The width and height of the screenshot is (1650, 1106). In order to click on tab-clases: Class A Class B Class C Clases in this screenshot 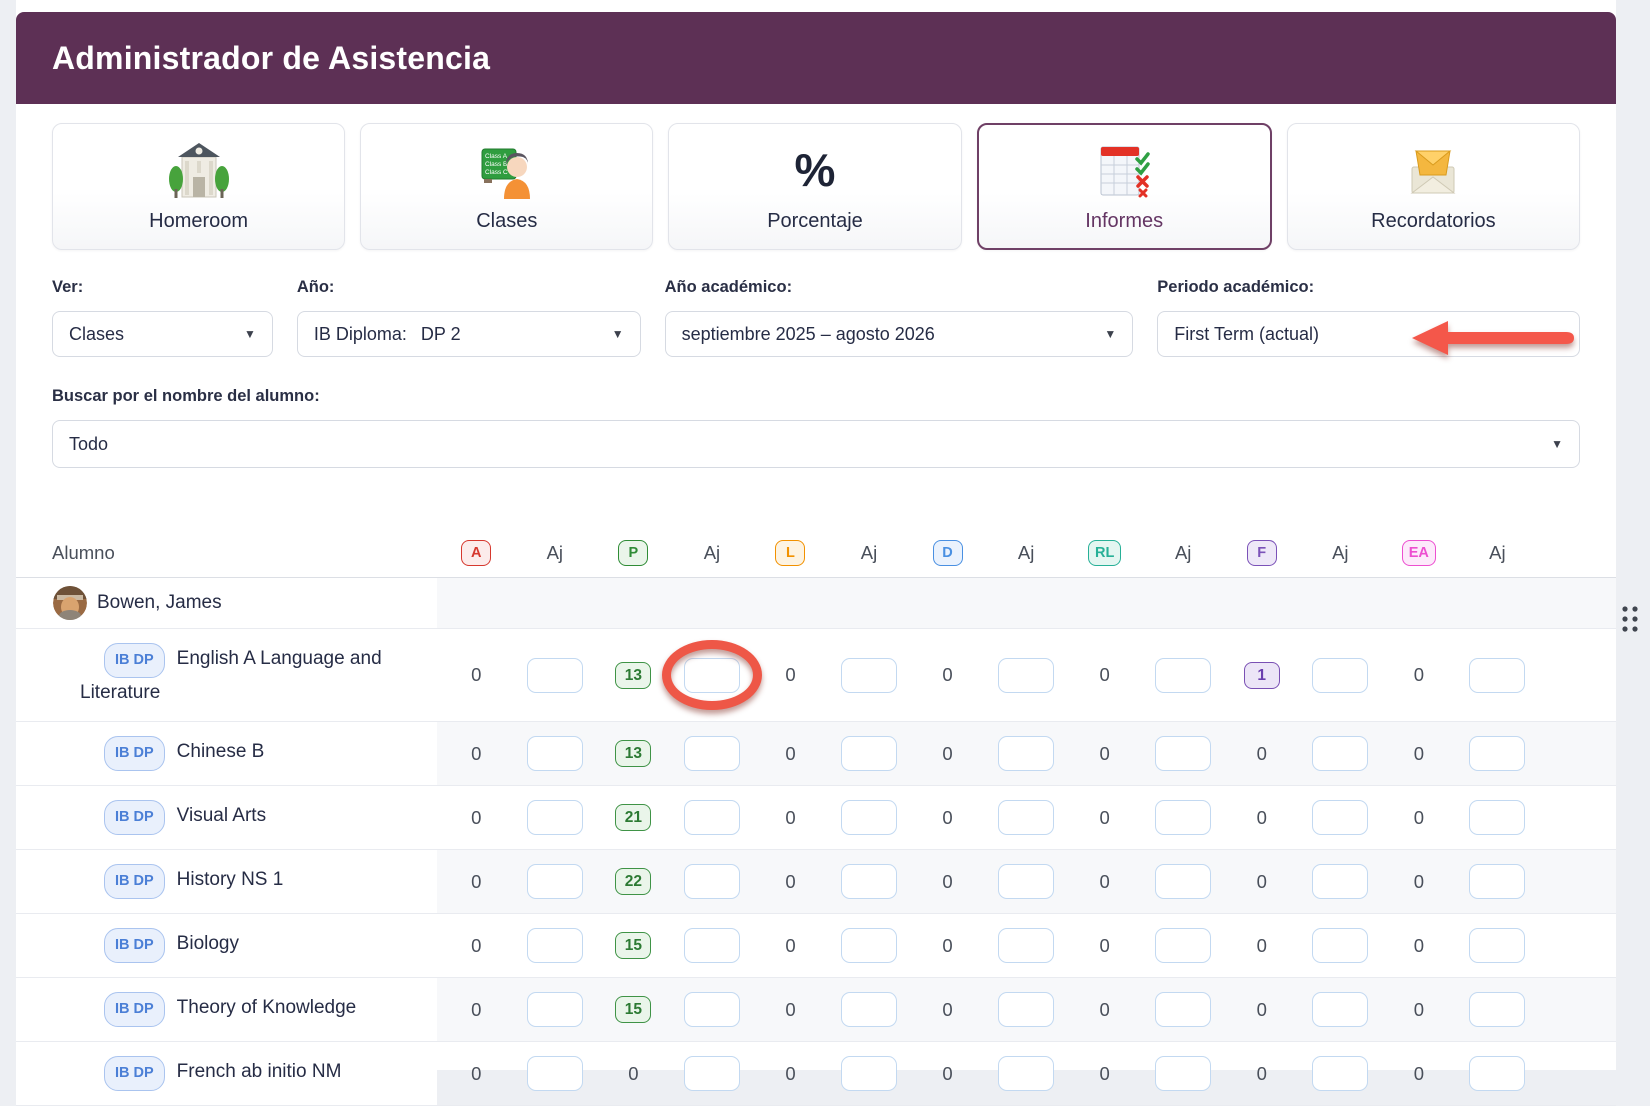, I will do `click(507, 186)`.